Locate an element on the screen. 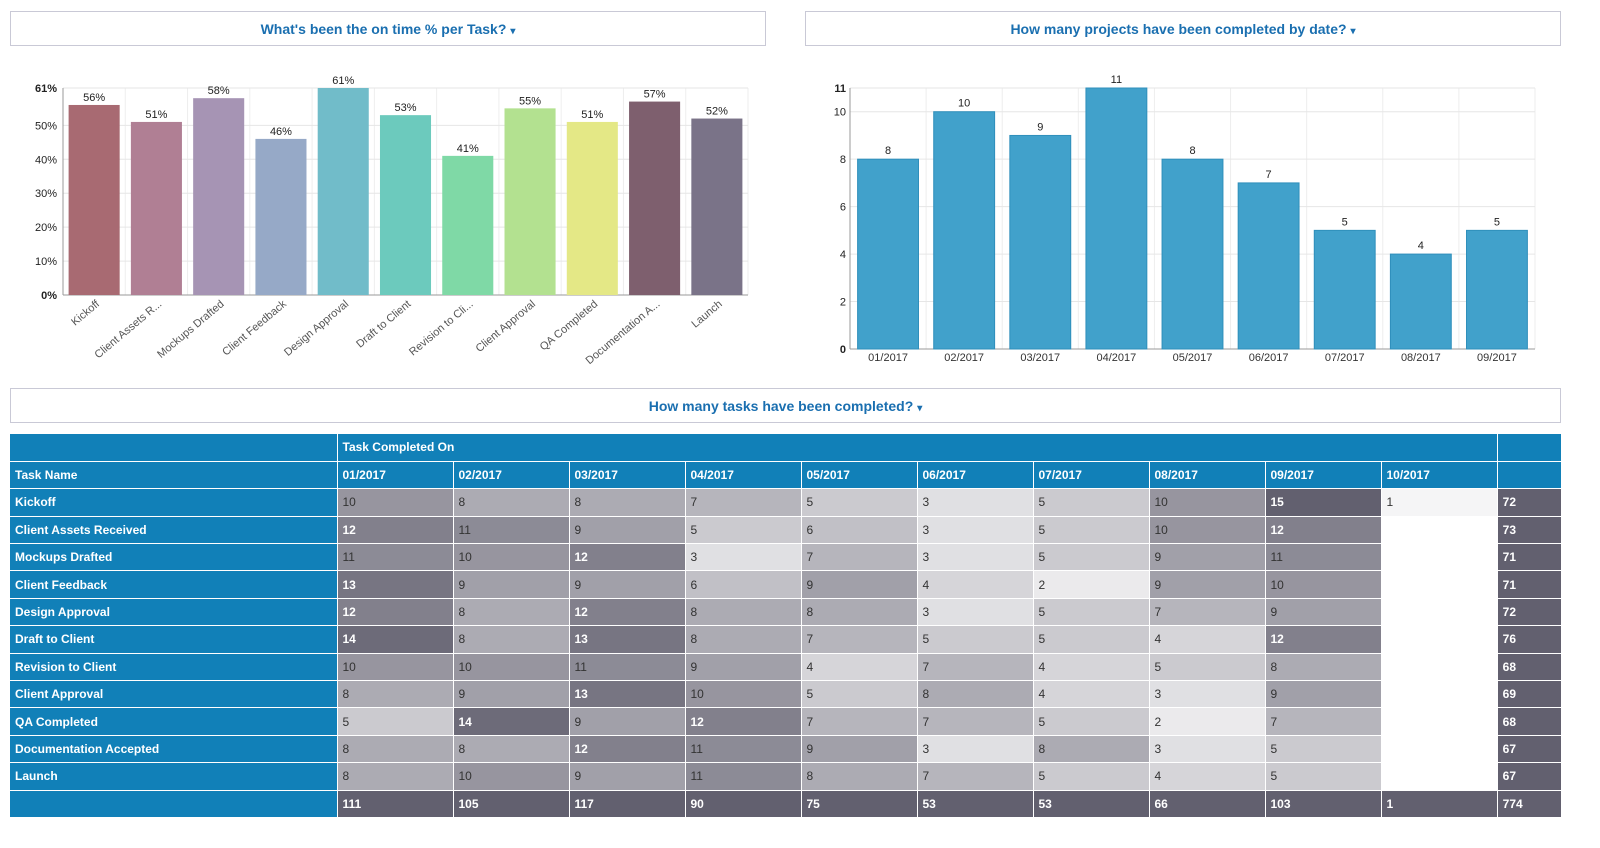 The height and width of the screenshot is (848, 1600). data-label: 5 is located at coordinates (1345, 222).